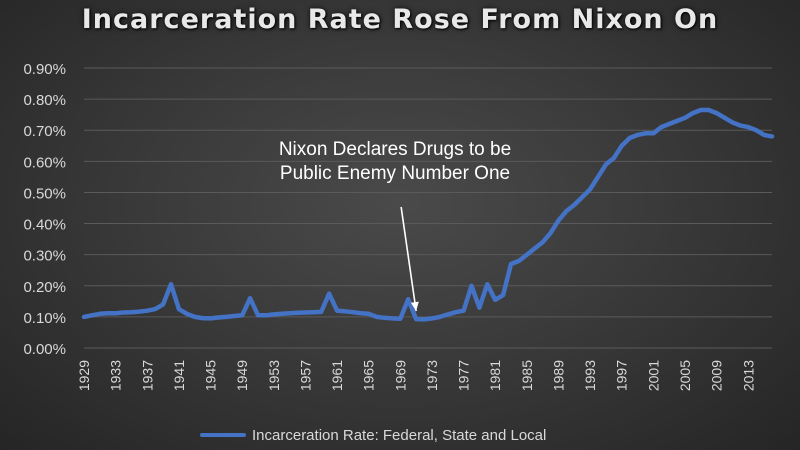  I want to click on x-tick-label: 2009, so click(717, 375).